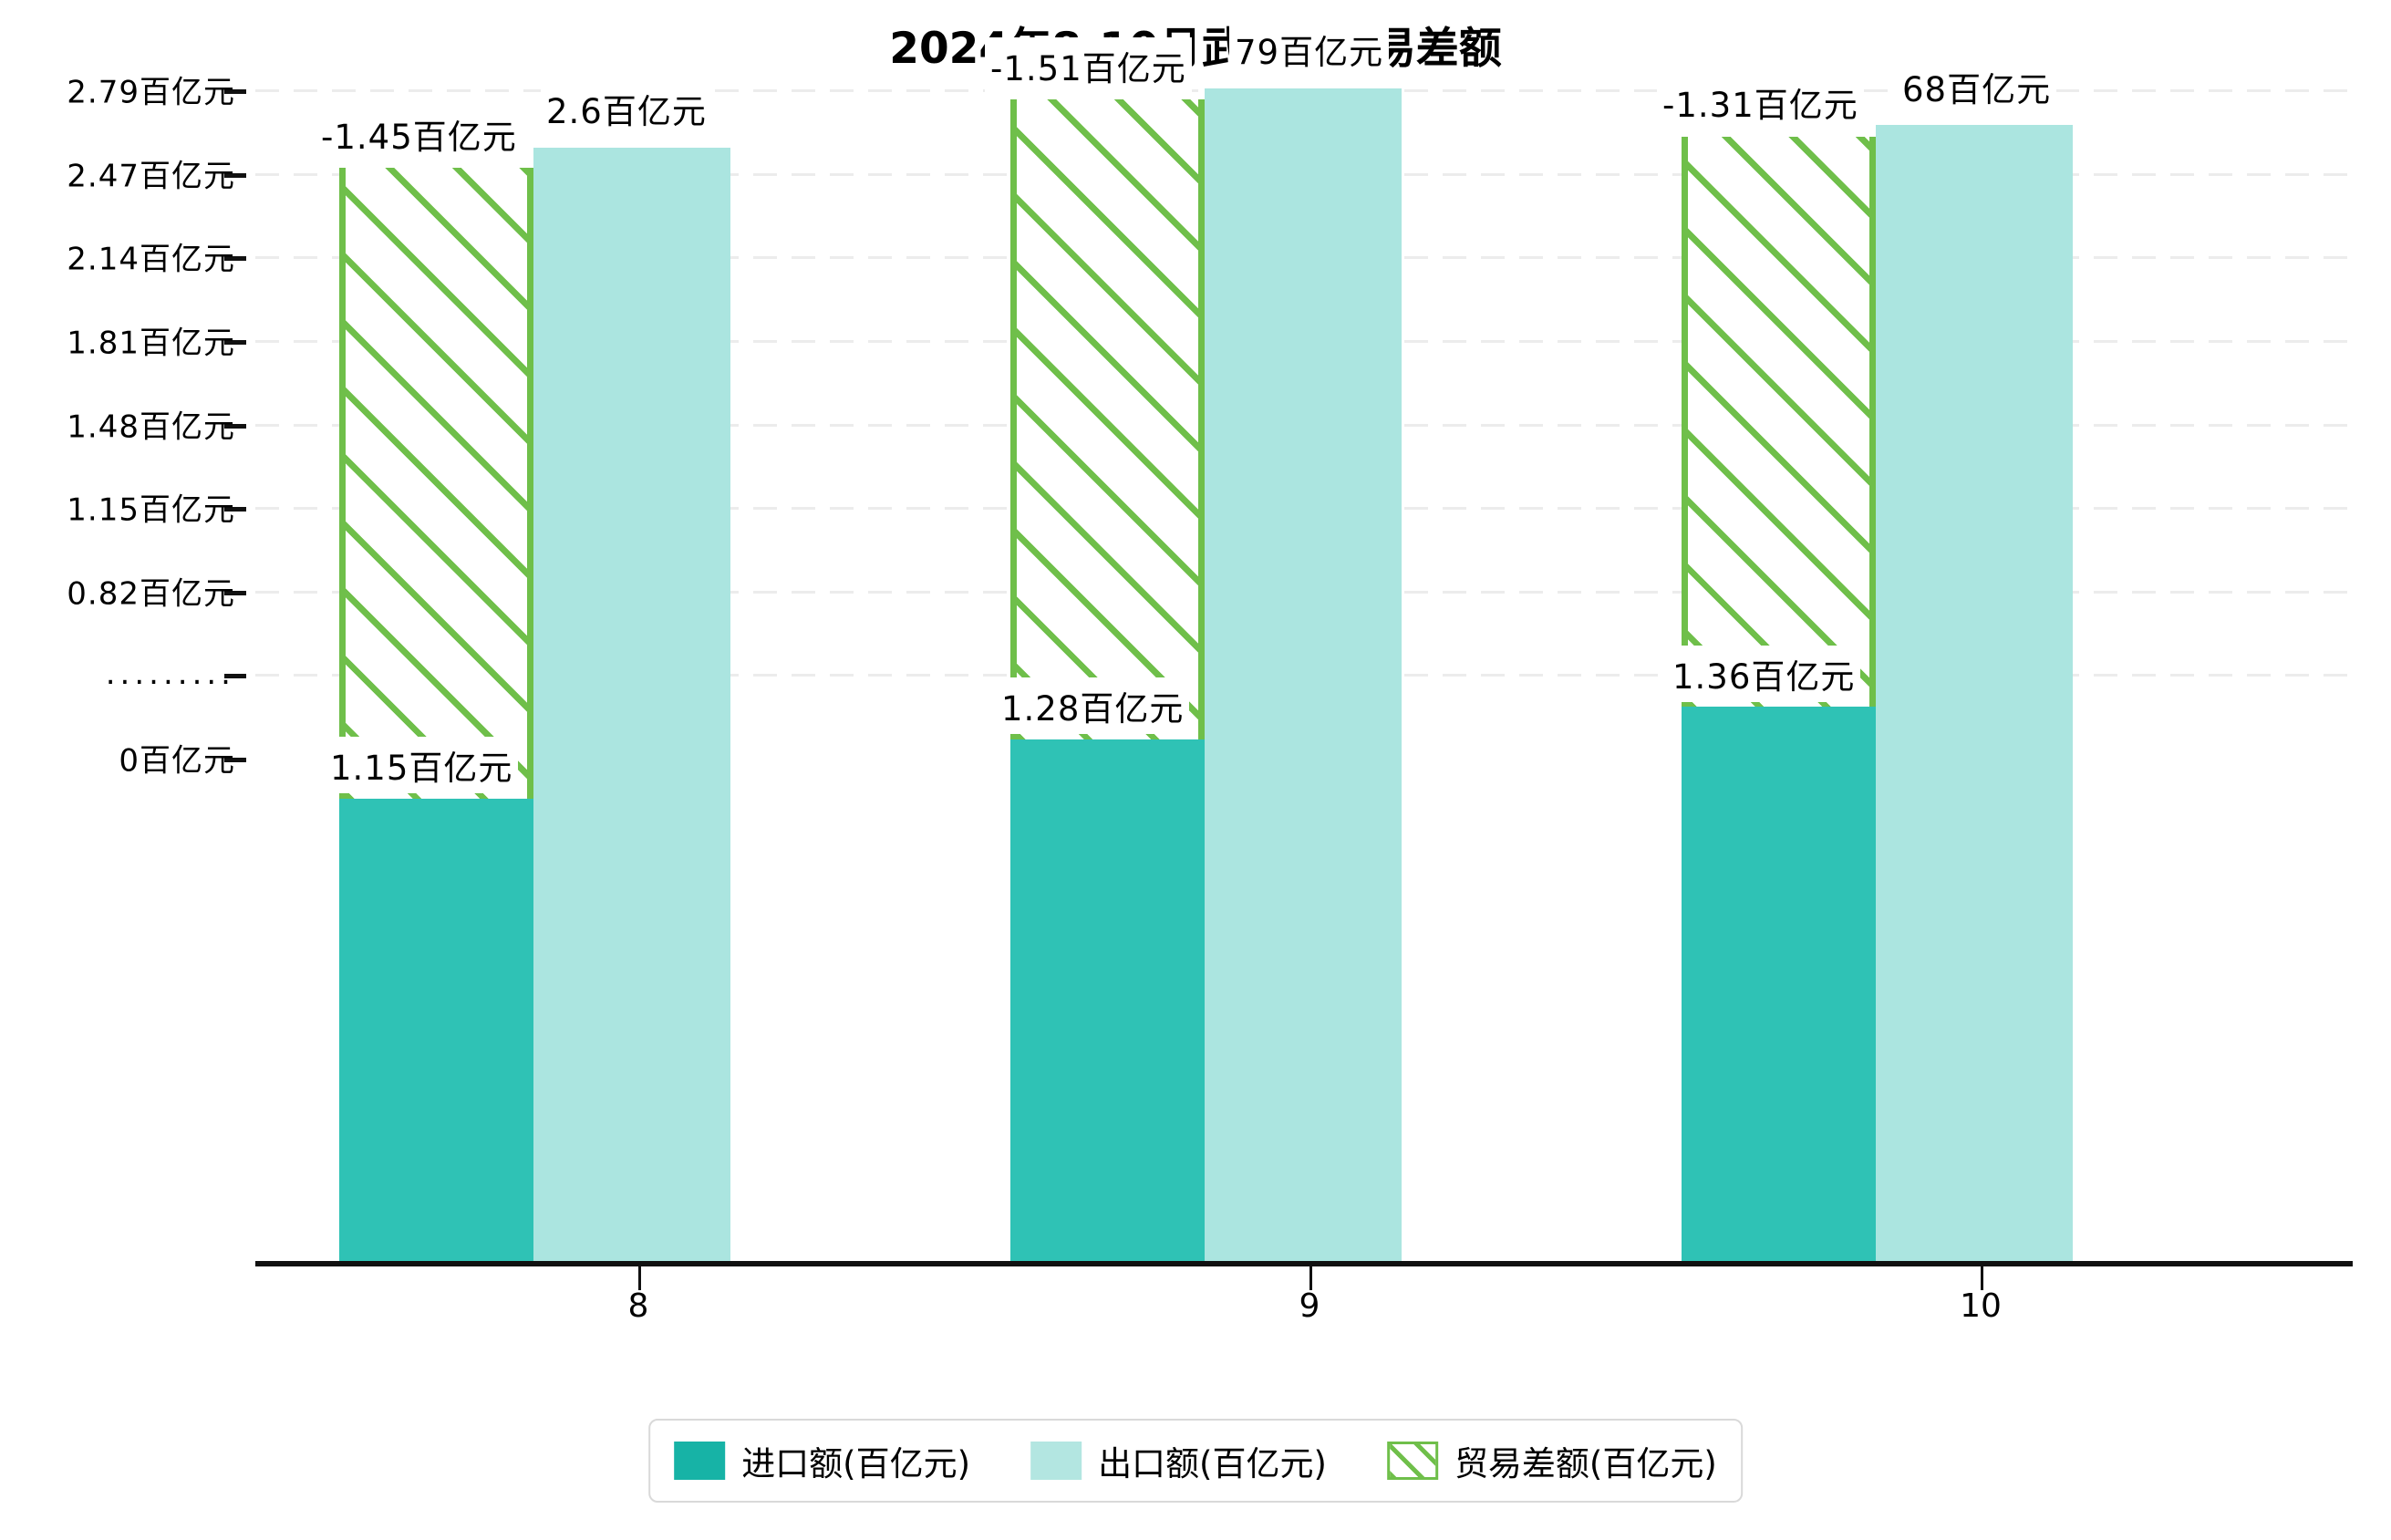  What do you see at coordinates (1585, 1463) in the screenshot?
I see `legend-label-diff: 贸易差额(百亿元)` at bounding box center [1585, 1463].